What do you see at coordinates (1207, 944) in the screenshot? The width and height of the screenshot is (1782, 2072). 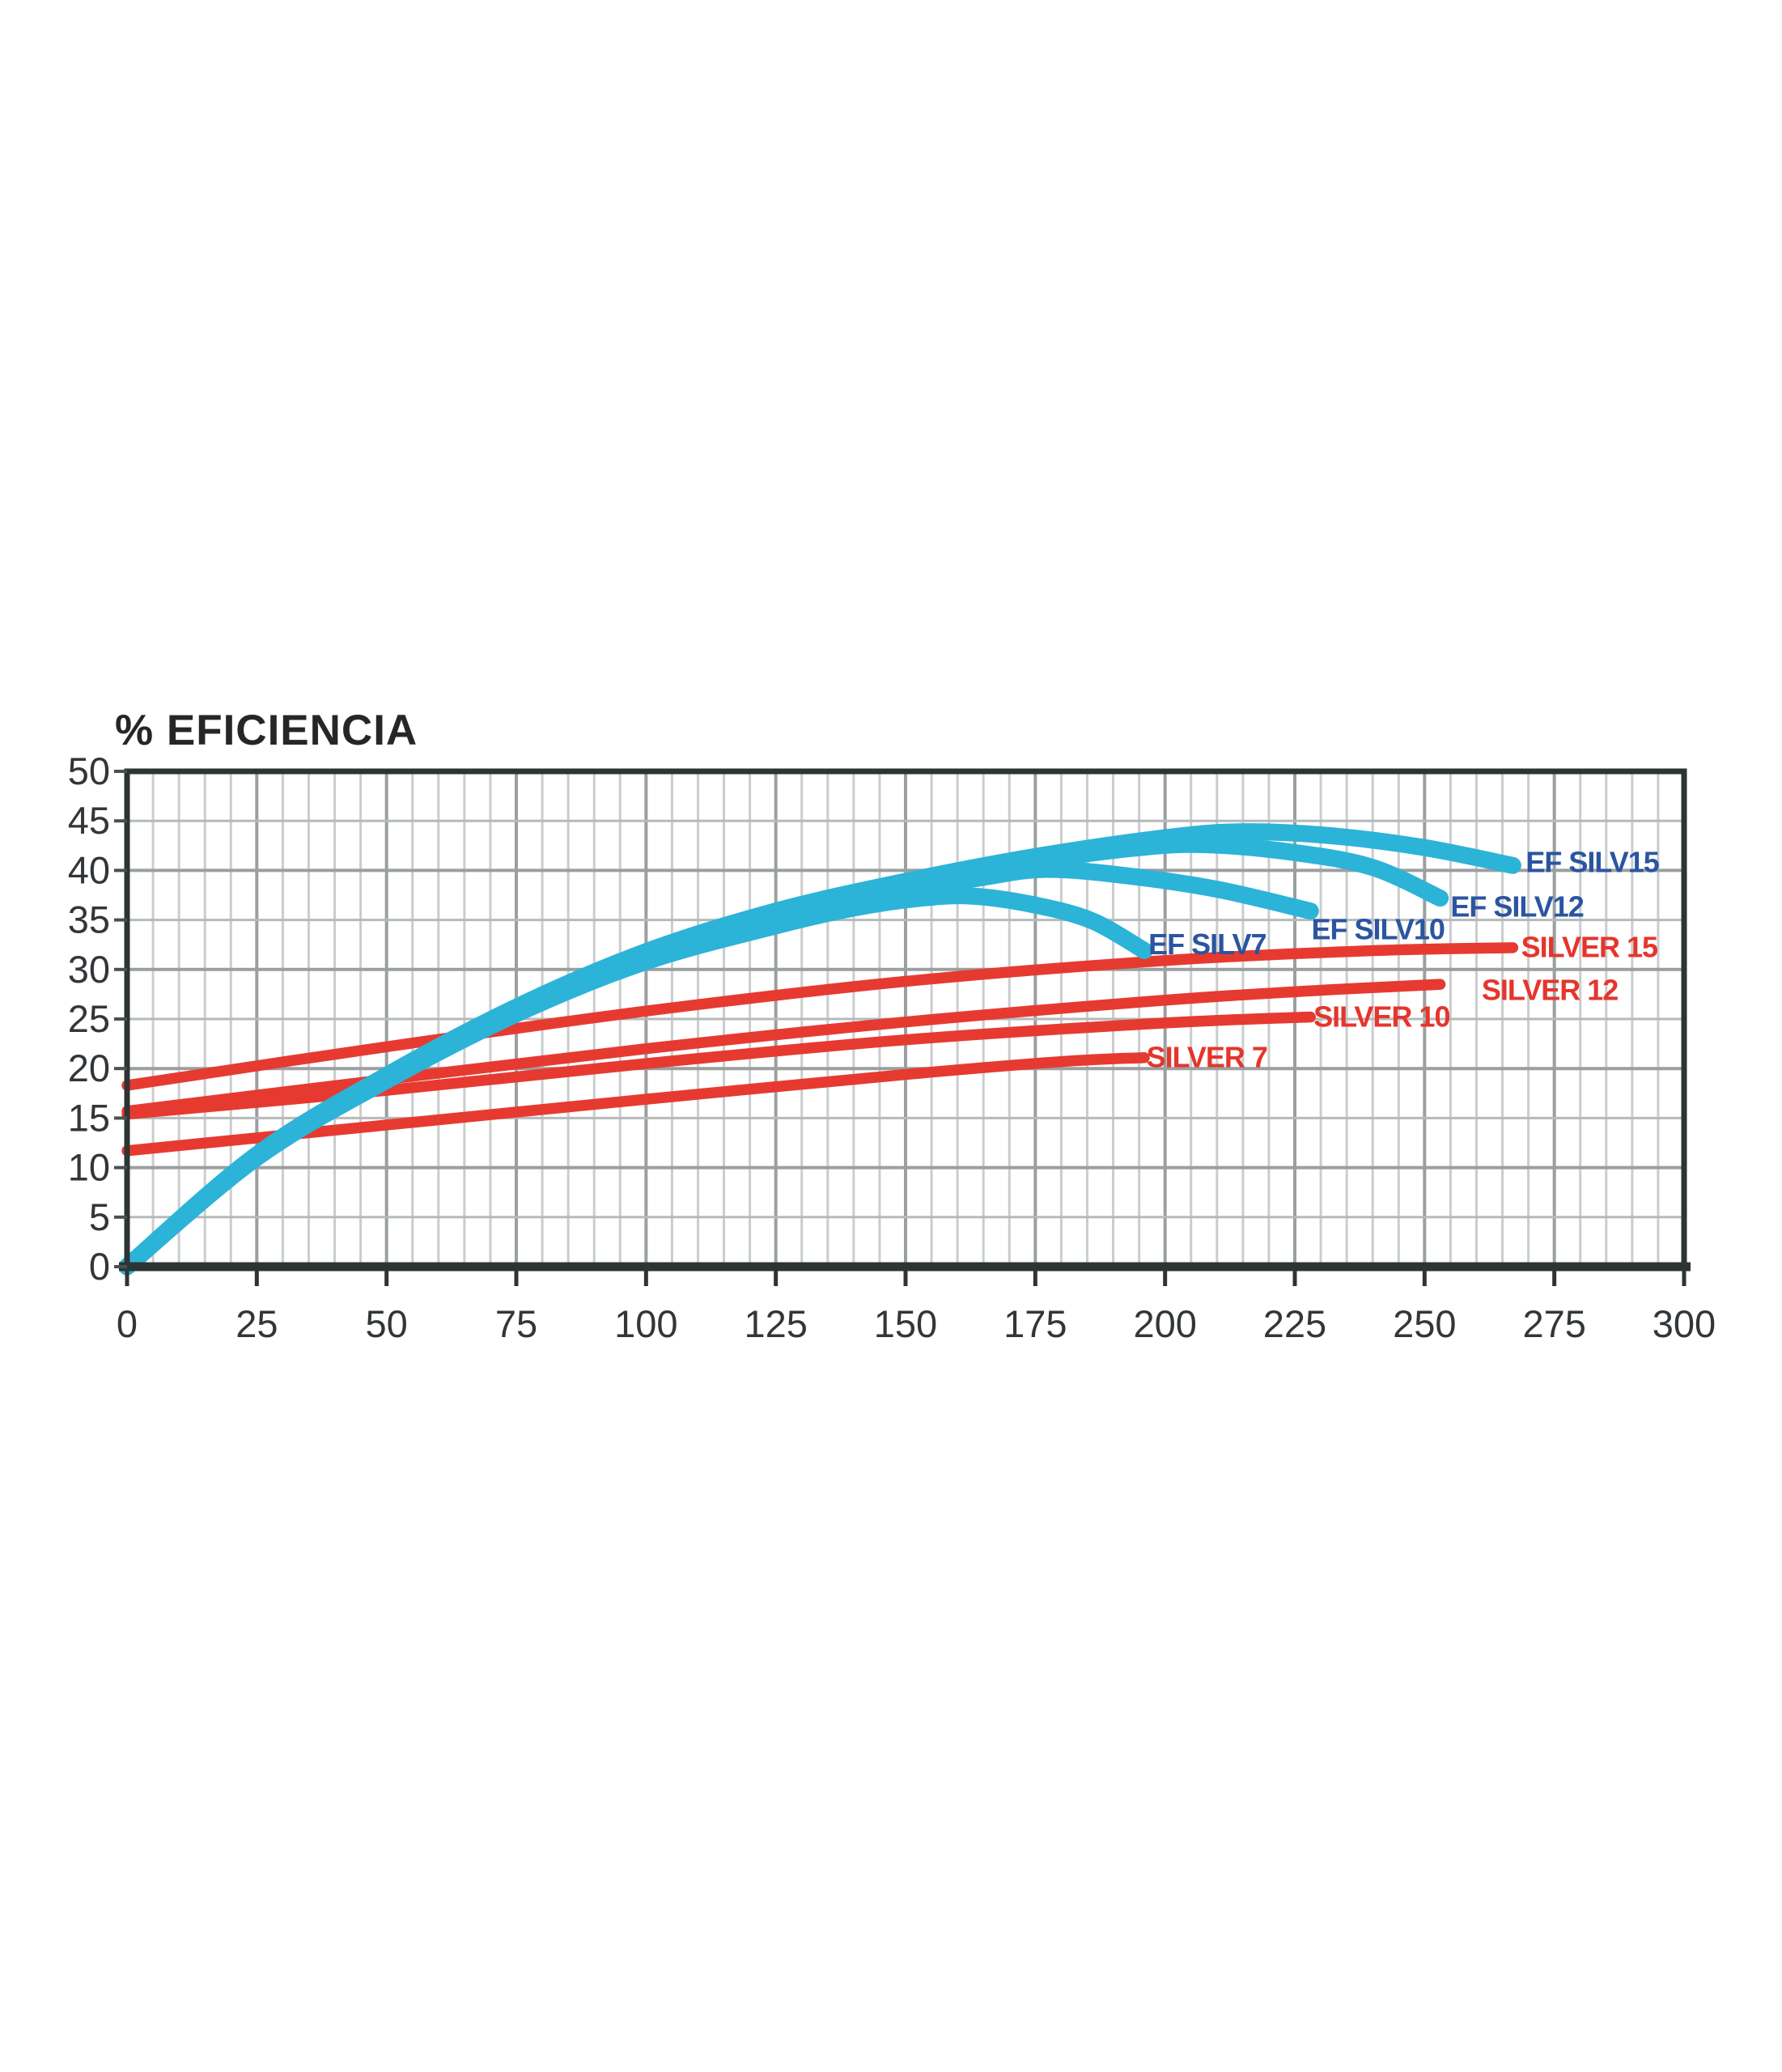 I see `series-label-ef-silv7: EF SILV7` at bounding box center [1207, 944].